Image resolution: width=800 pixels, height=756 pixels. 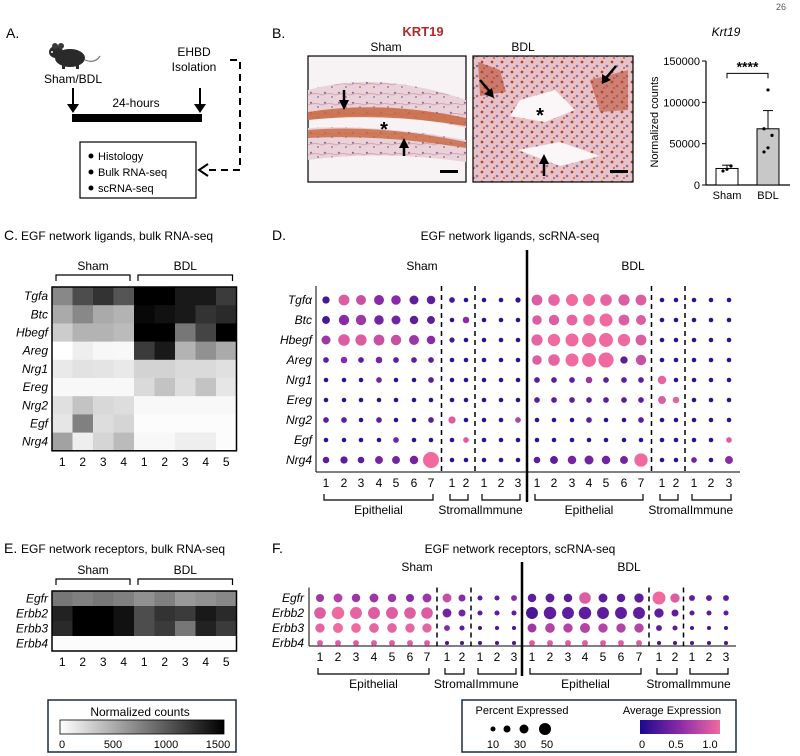 What do you see at coordinates (497, 684) in the screenshot?
I see `cell-group-label: Immune` at bounding box center [497, 684].